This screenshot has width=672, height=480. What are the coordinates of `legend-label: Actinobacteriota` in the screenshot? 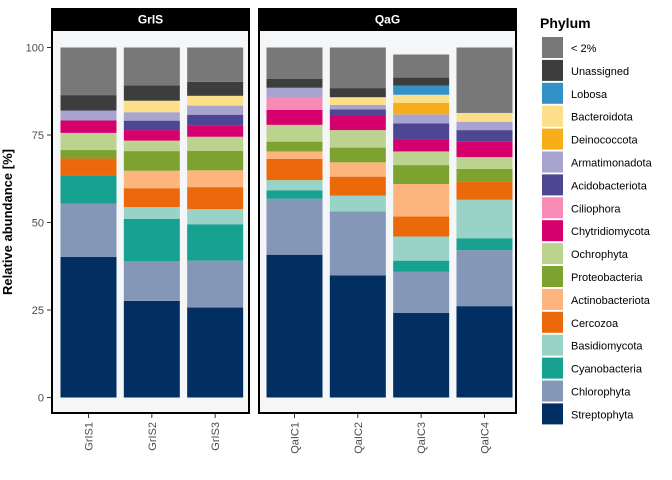 It's located at (611, 301).